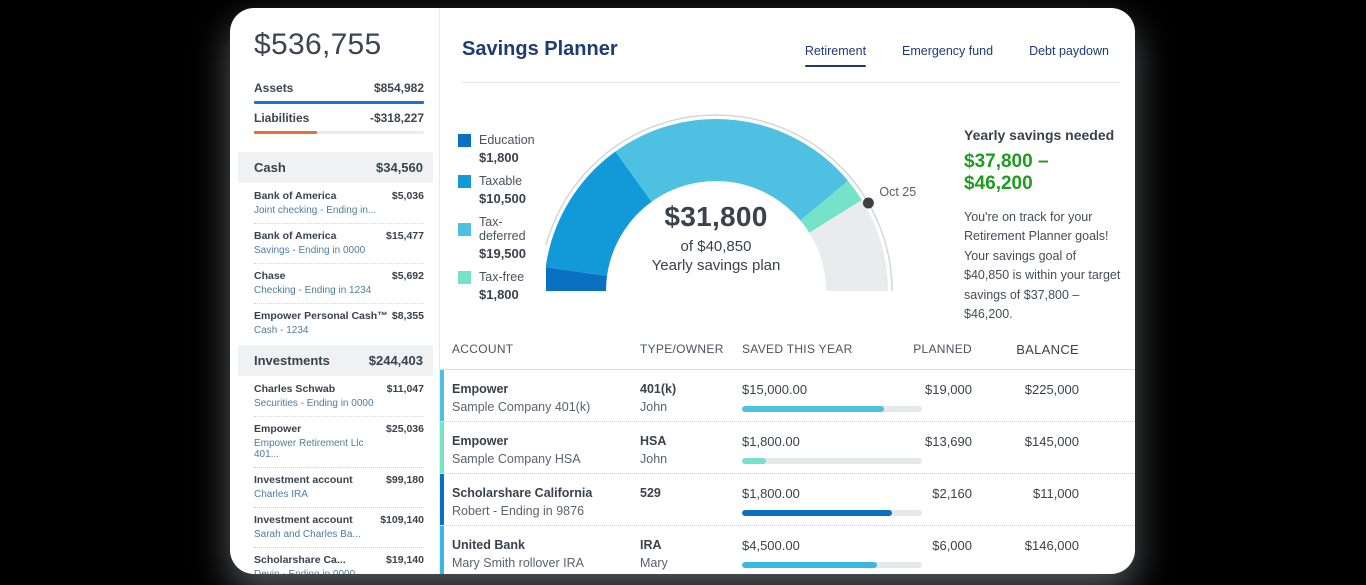  Describe the element at coordinates (516, 459) in the screenshot. I see `row-account-subtitle: Sample Company HSA` at that location.